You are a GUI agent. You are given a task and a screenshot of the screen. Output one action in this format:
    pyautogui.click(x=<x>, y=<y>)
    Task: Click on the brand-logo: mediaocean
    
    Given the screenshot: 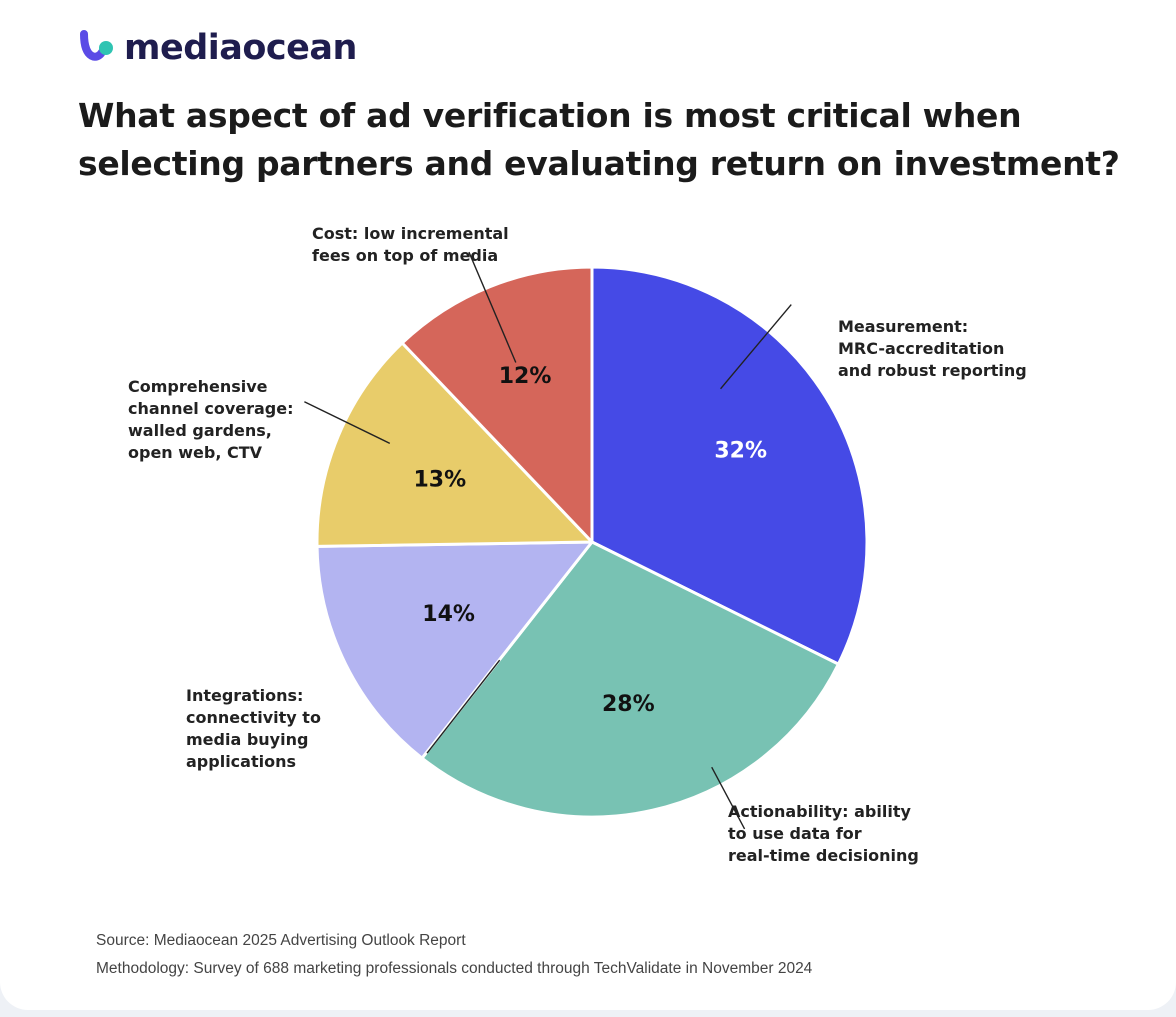 What is the action you would take?
    pyautogui.click(x=217, y=48)
    